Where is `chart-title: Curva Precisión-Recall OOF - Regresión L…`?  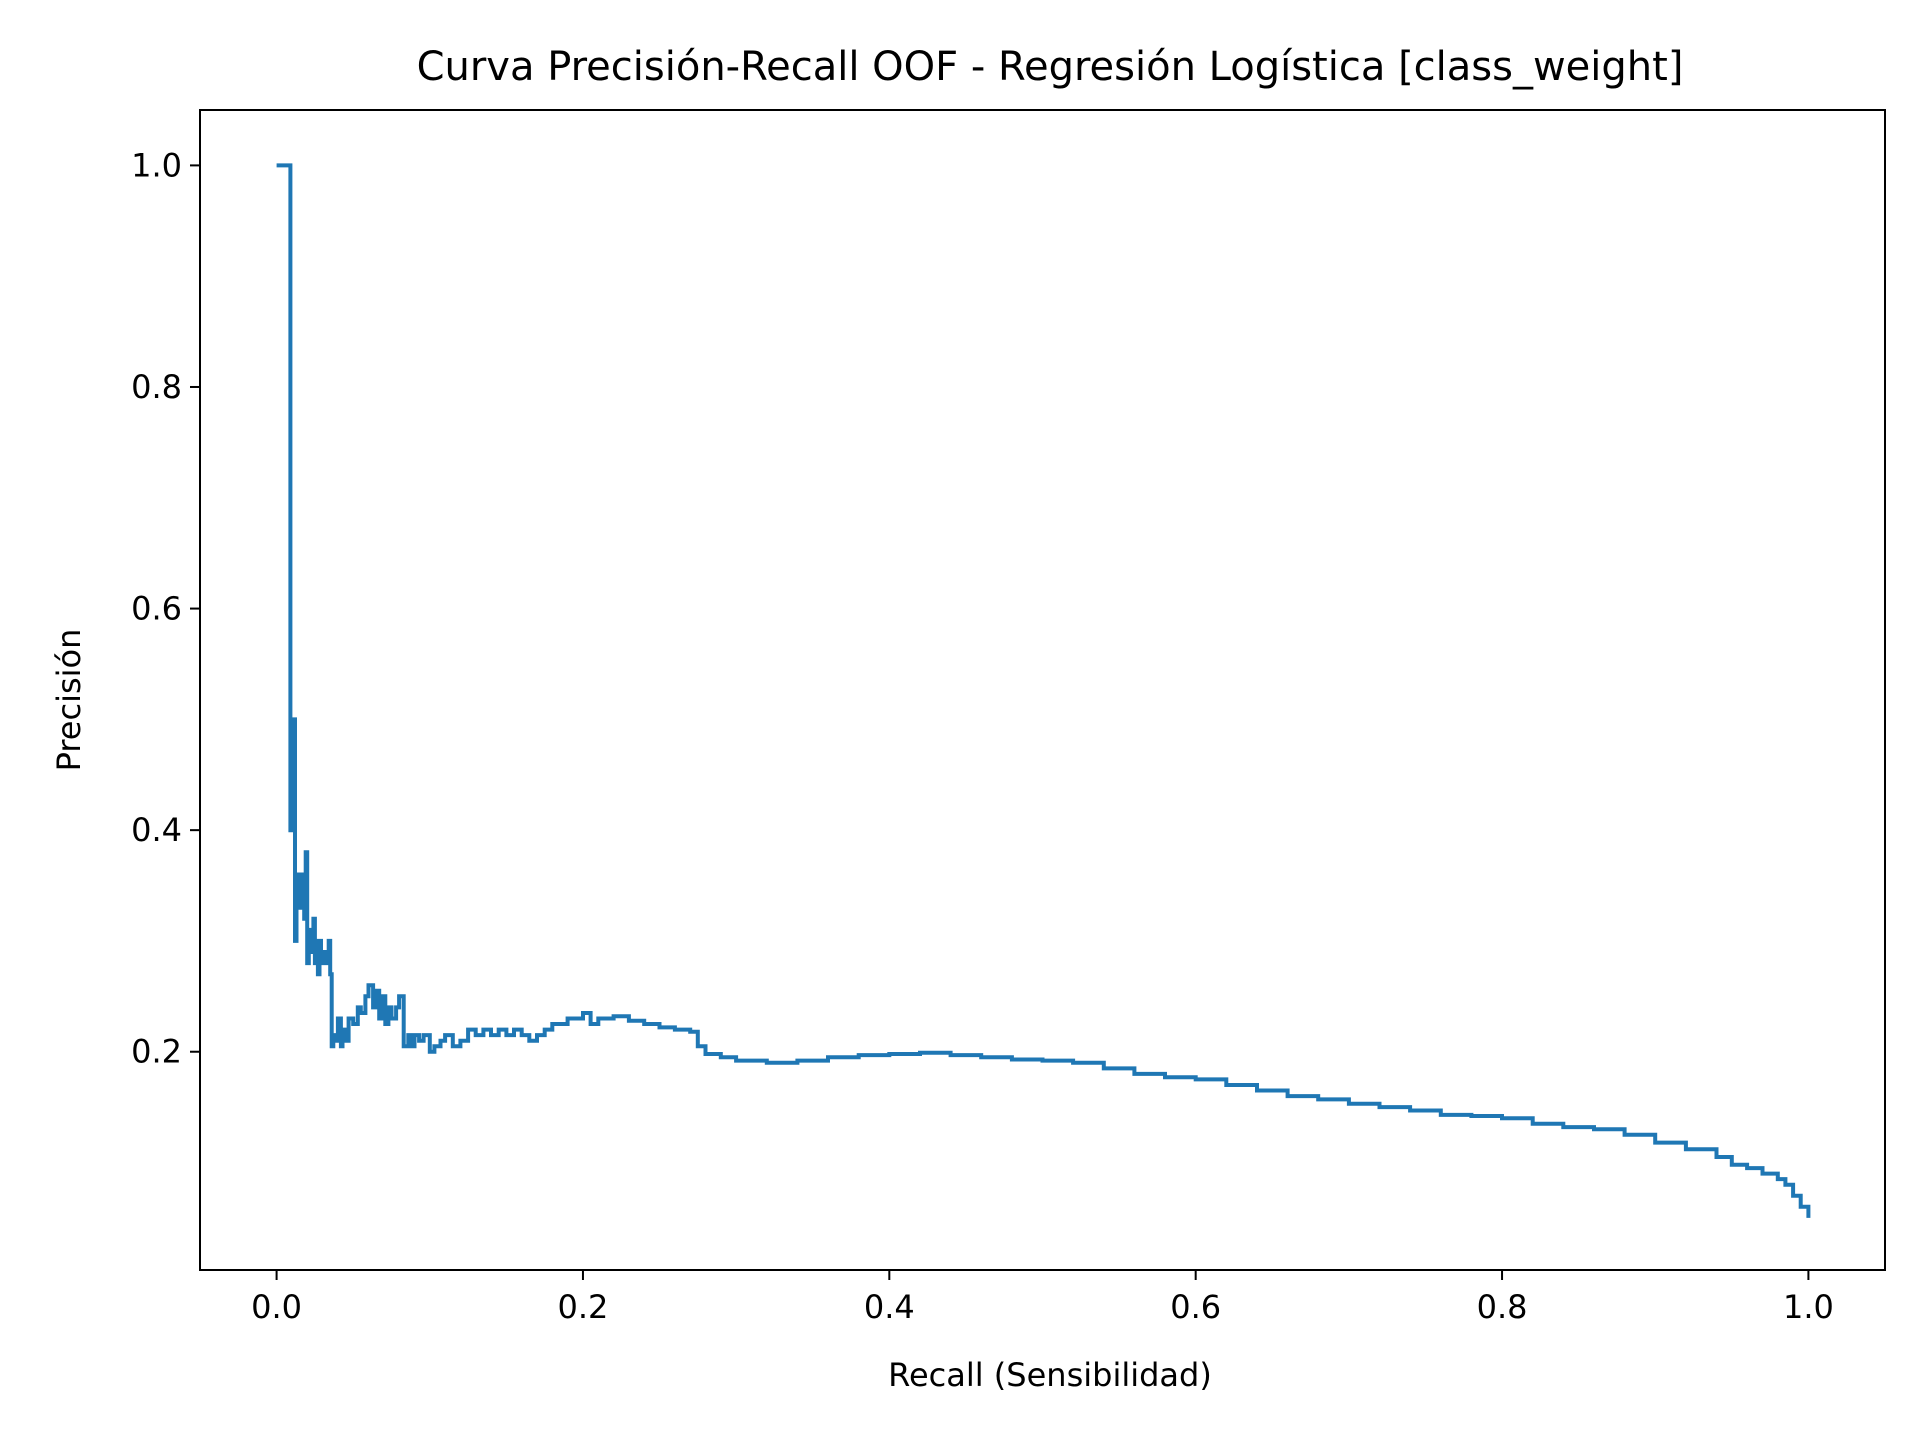
chart-title: Curva Precisión-Recall OOF - Regresión L… is located at coordinates (1050, 67).